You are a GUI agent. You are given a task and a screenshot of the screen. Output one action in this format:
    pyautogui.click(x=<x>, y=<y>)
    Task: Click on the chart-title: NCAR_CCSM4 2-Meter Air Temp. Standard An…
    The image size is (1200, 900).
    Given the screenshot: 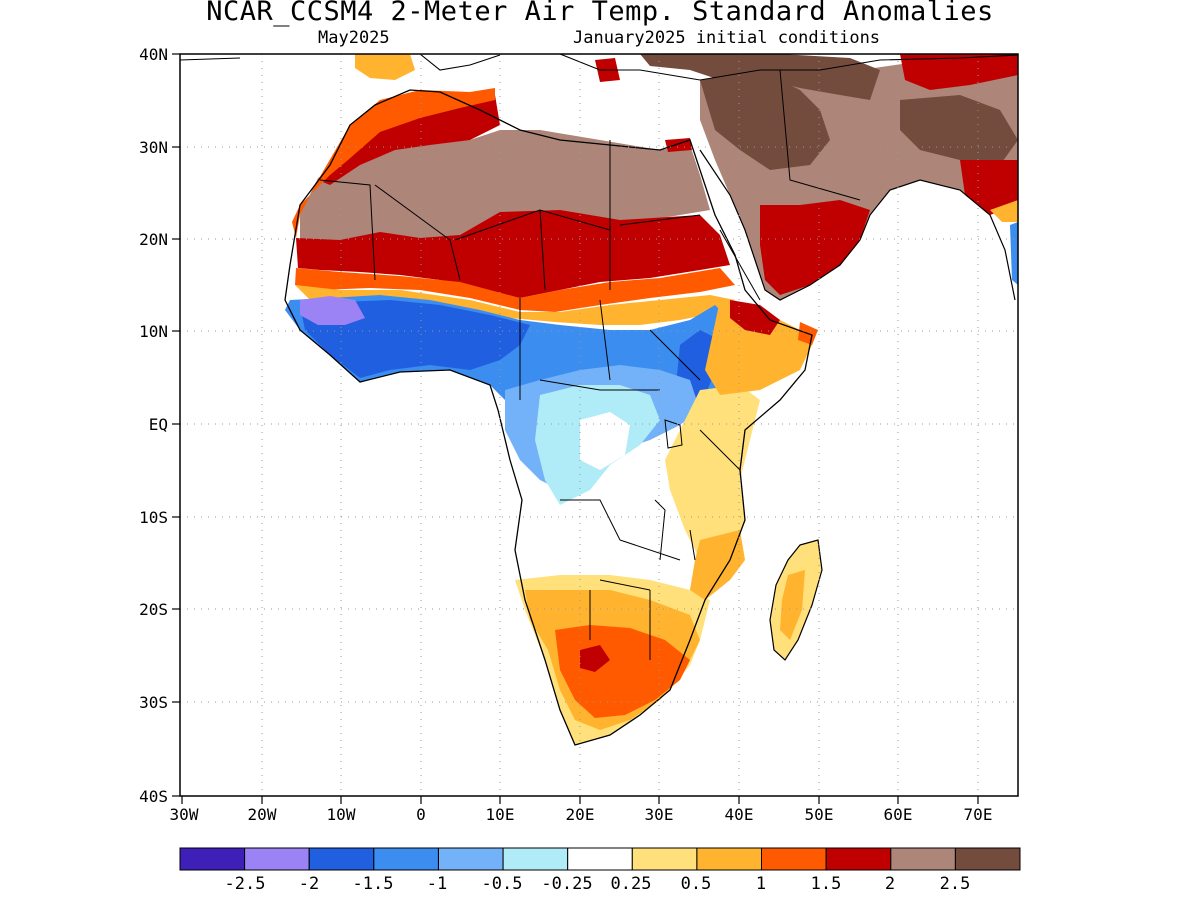 What is the action you would take?
    pyautogui.click(x=600, y=13)
    